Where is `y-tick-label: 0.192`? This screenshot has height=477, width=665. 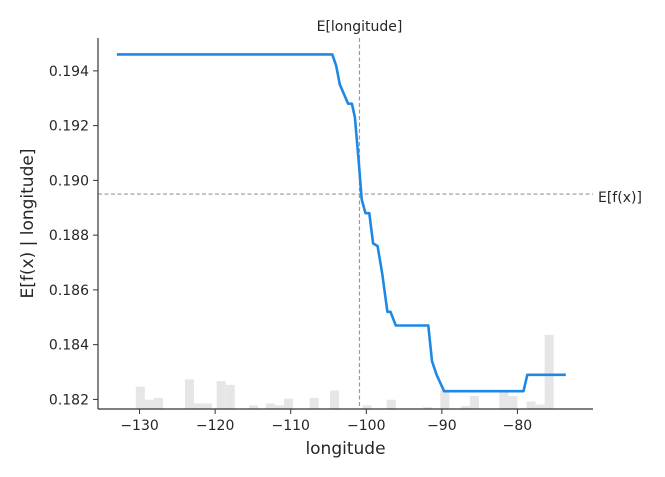 y-tick-label: 0.192 is located at coordinates (69, 127).